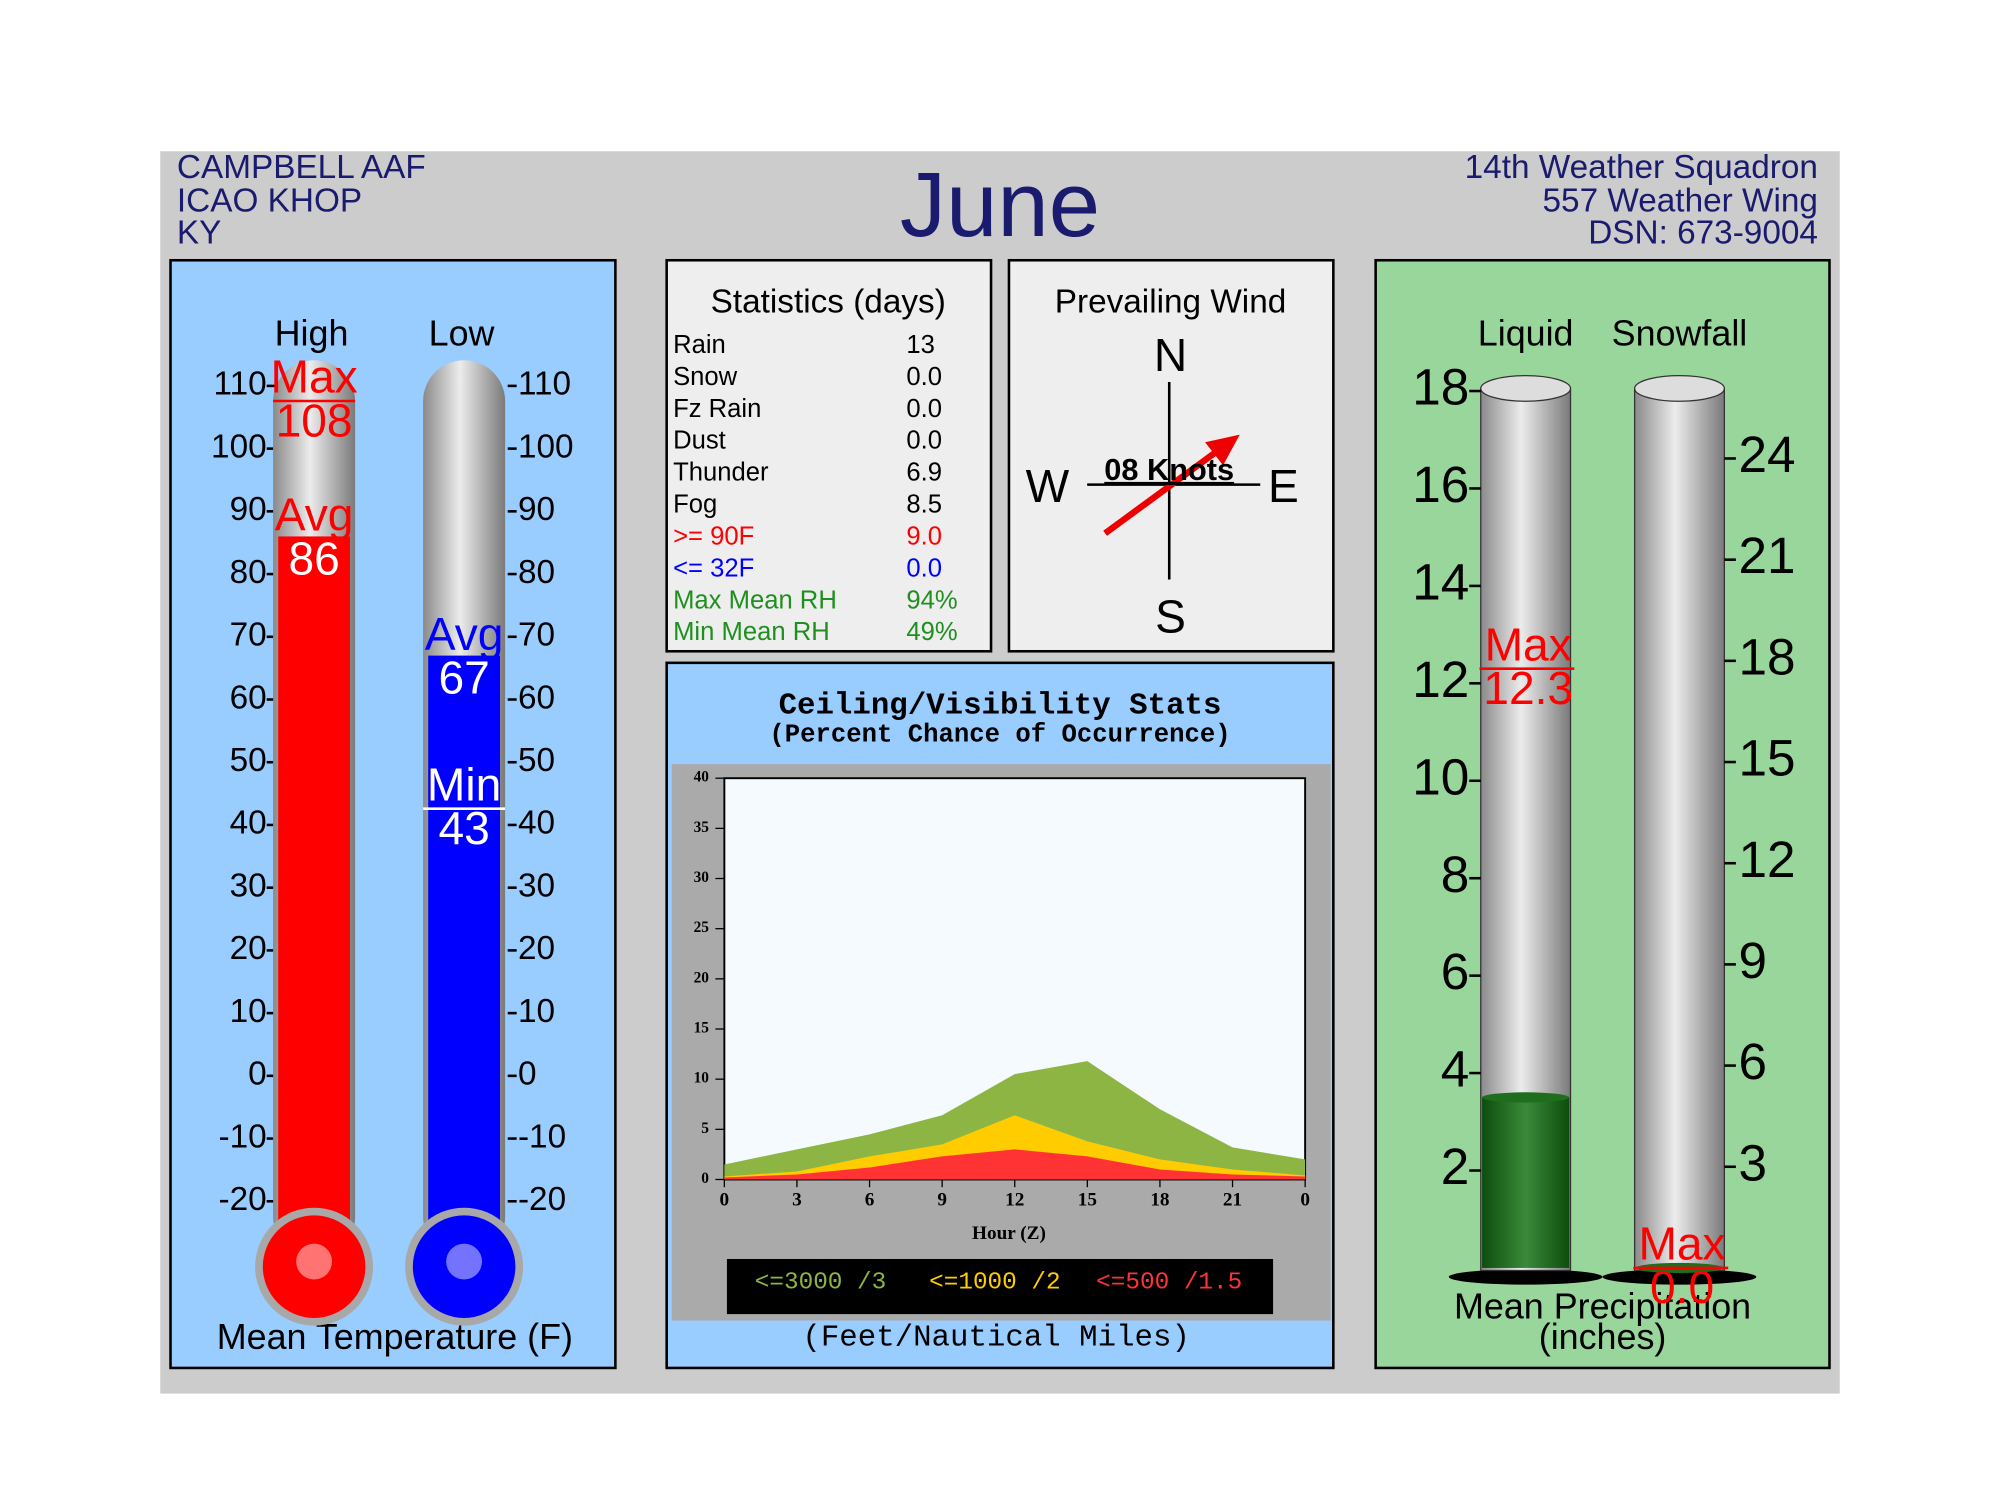 This screenshot has height=1500, width=2000. What do you see at coordinates (314, 515) in the screenshot?
I see `stat-name: Avg` at bounding box center [314, 515].